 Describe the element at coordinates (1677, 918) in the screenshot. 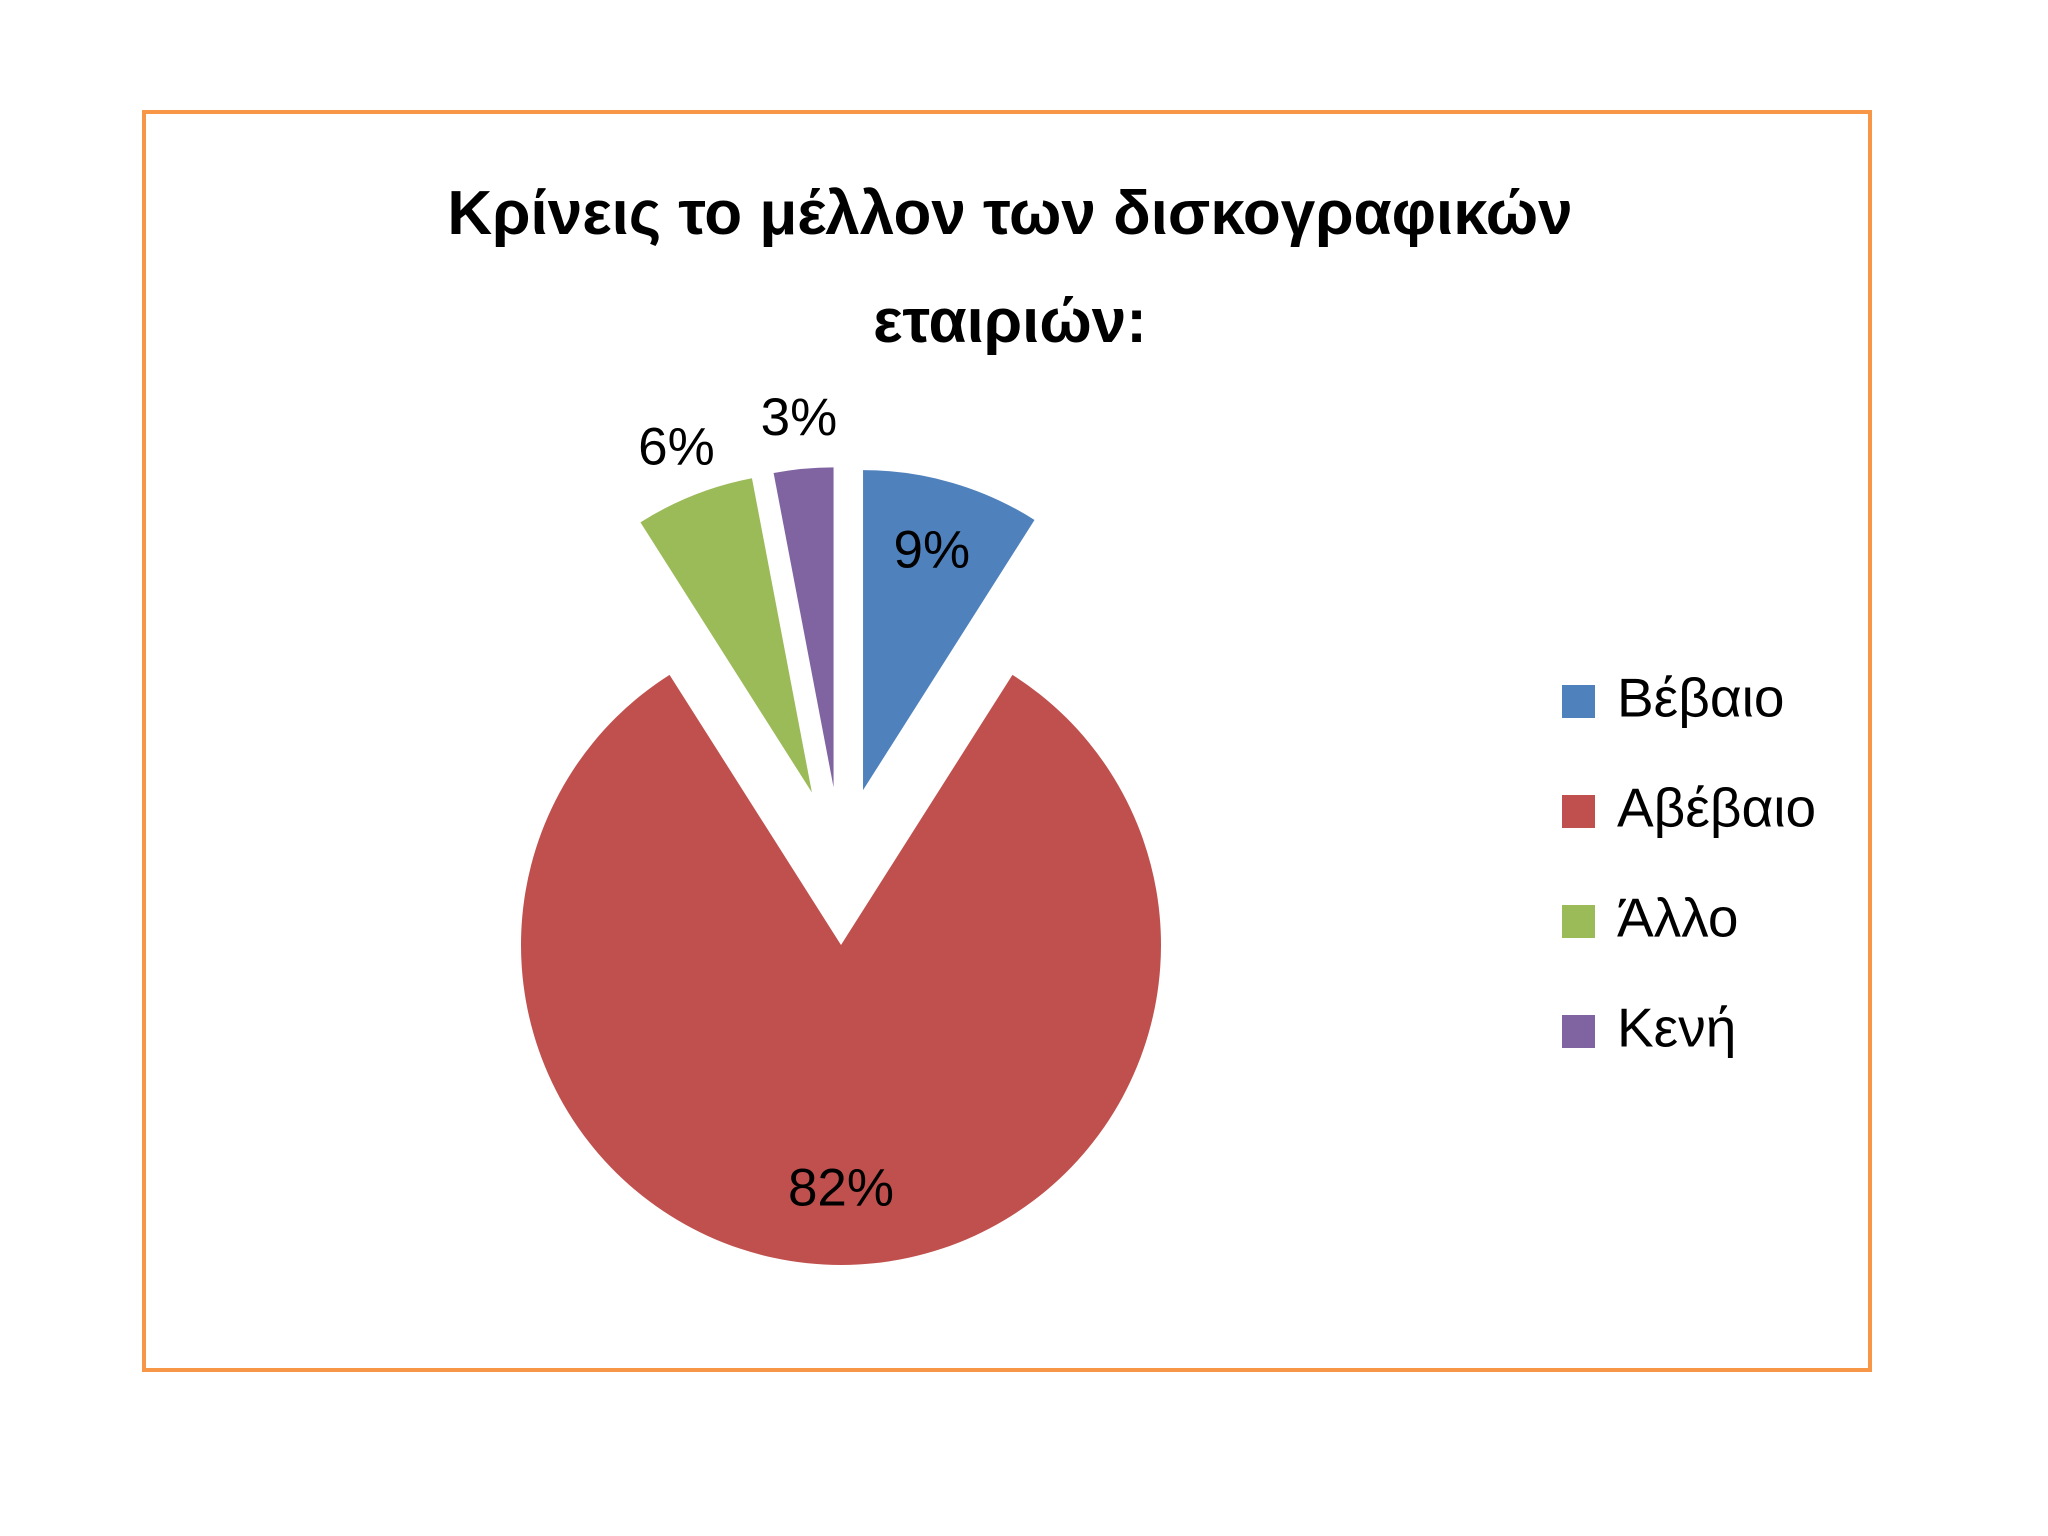

I see `legend-label: Άλλο` at that location.